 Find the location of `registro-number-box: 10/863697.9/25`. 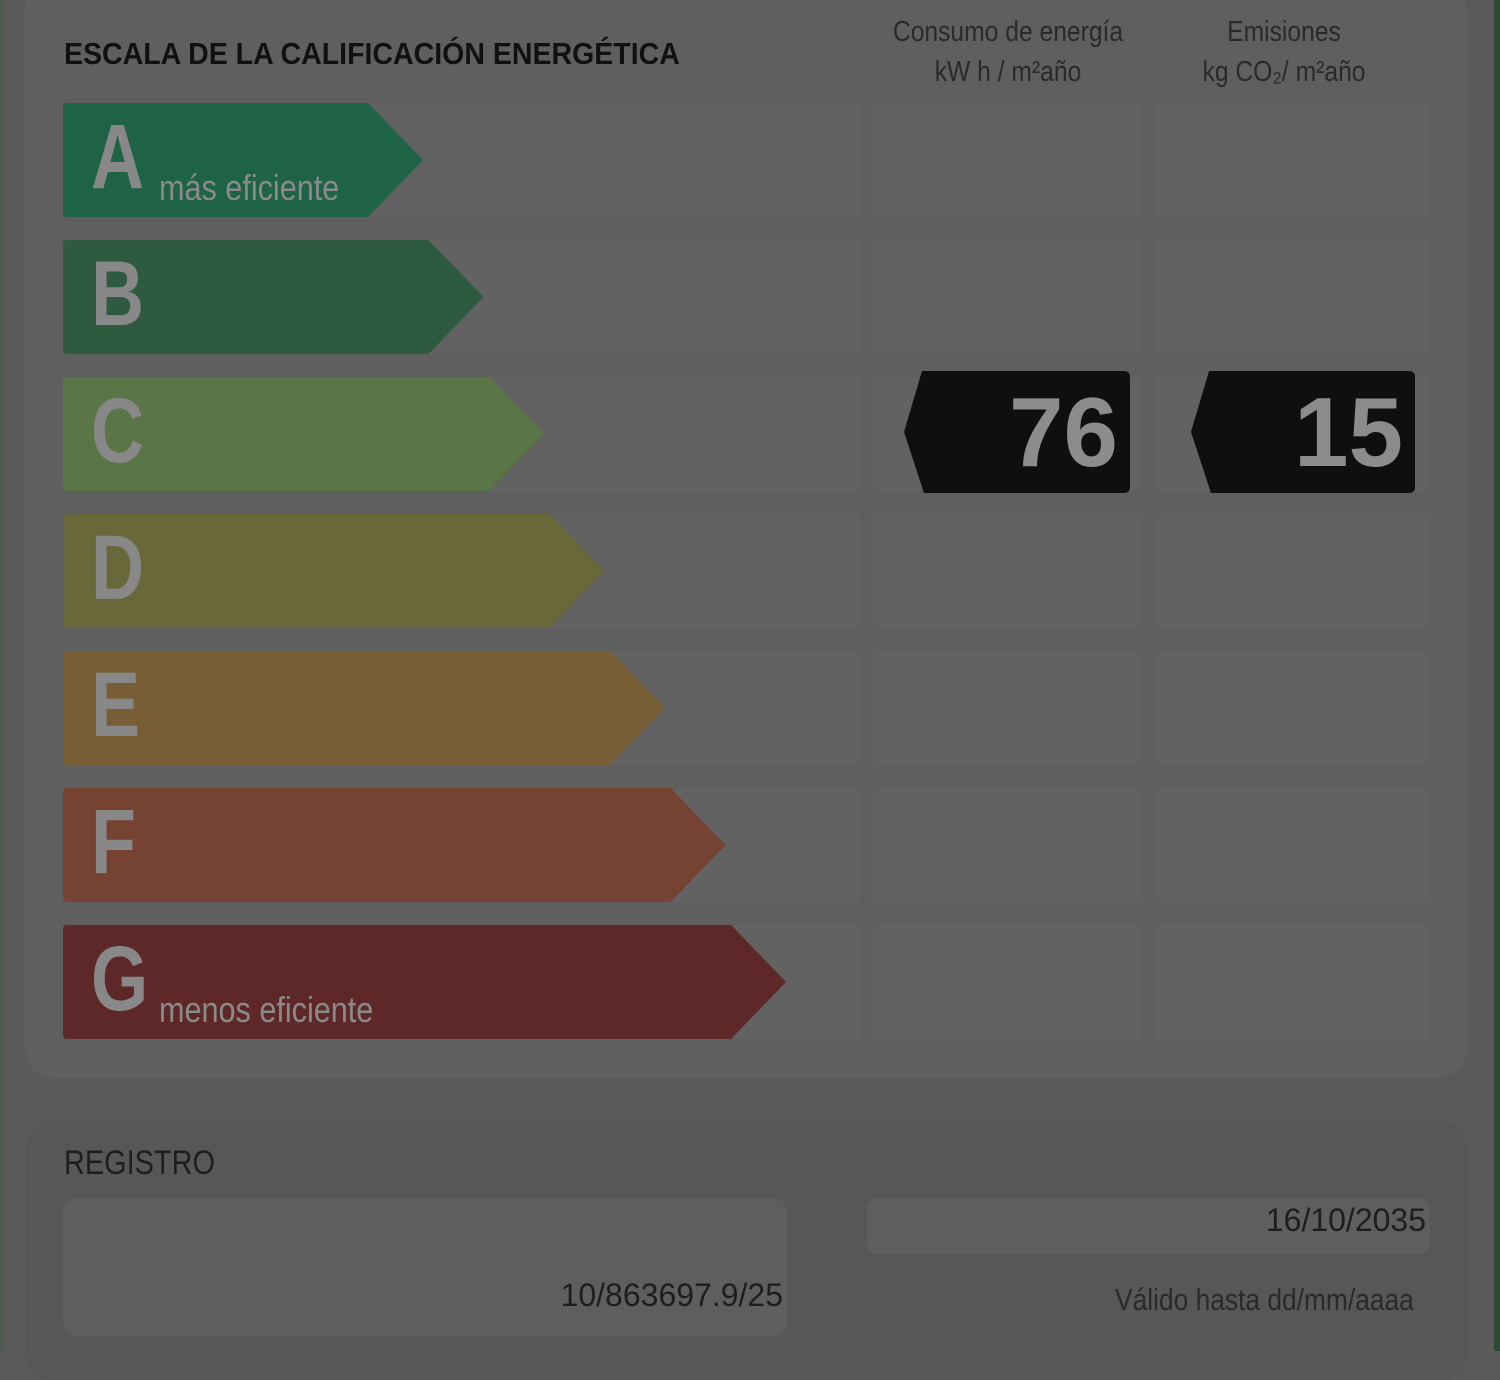

registro-number-box: 10/863697.9/25 is located at coordinates (425, 1267).